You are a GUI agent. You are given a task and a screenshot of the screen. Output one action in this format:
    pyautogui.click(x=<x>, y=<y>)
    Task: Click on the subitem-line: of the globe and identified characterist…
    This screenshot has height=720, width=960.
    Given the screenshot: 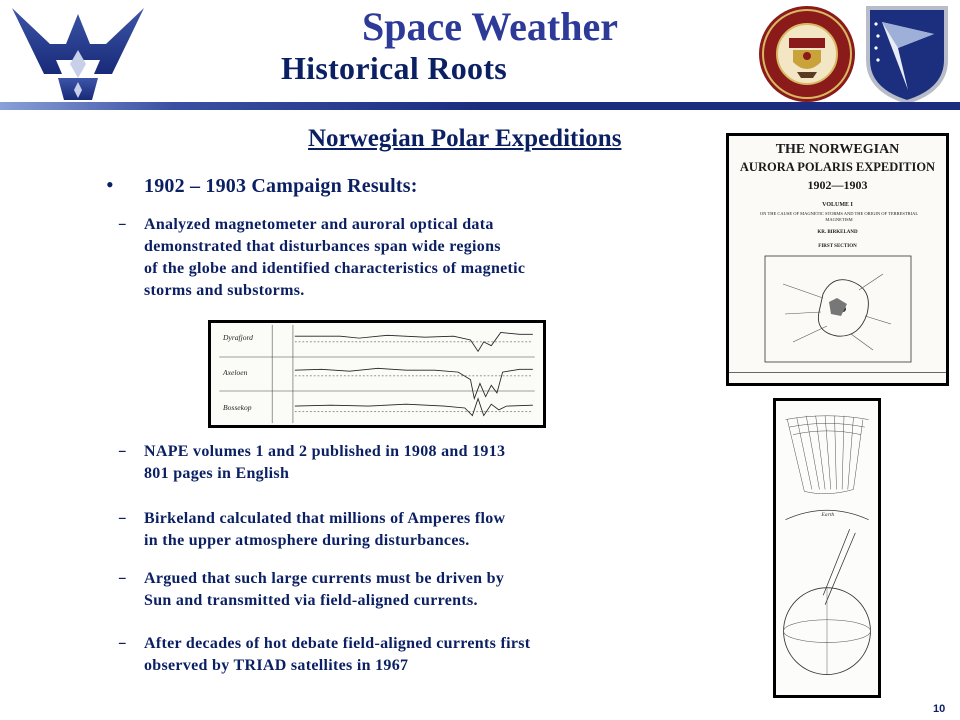 What is the action you would take?
    pyautogui.click(x=335, y=268)
    